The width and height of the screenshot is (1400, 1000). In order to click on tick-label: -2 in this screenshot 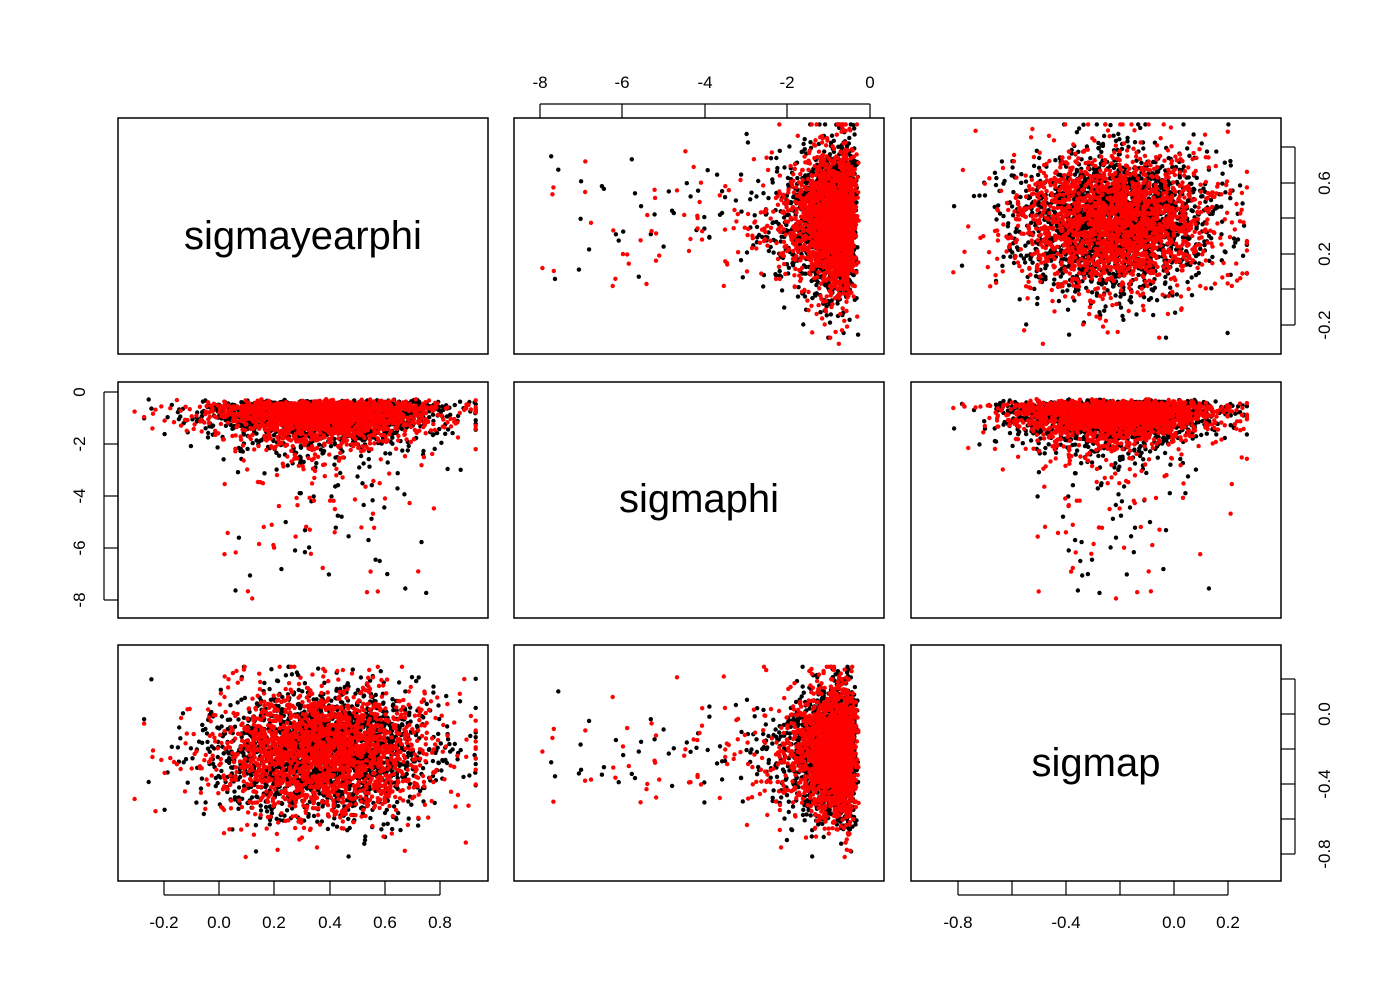, I will do `click(786, 82)`.